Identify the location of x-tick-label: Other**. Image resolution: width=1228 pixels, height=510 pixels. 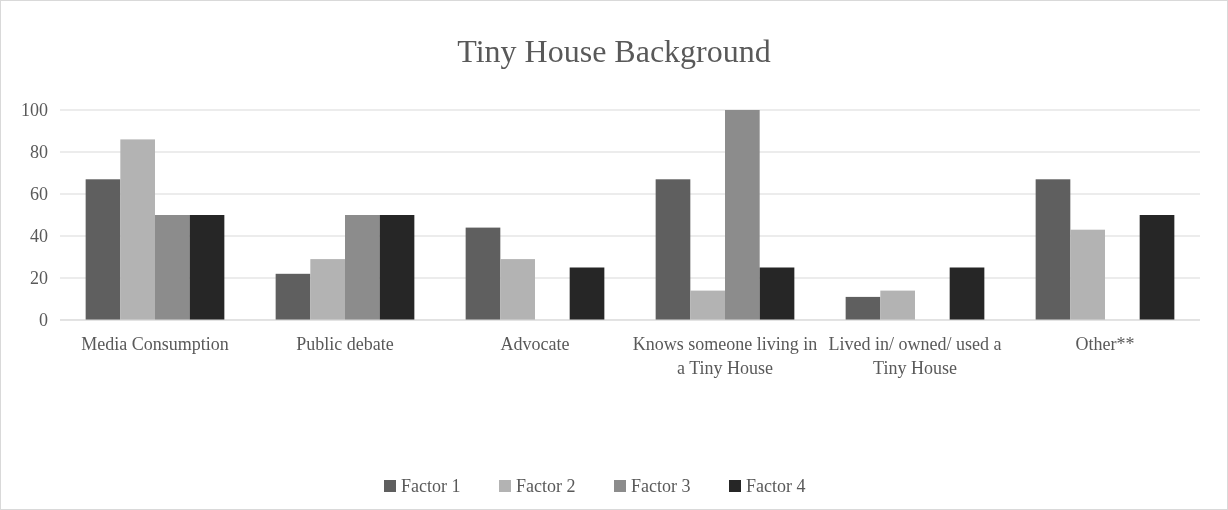
(1105, 344).